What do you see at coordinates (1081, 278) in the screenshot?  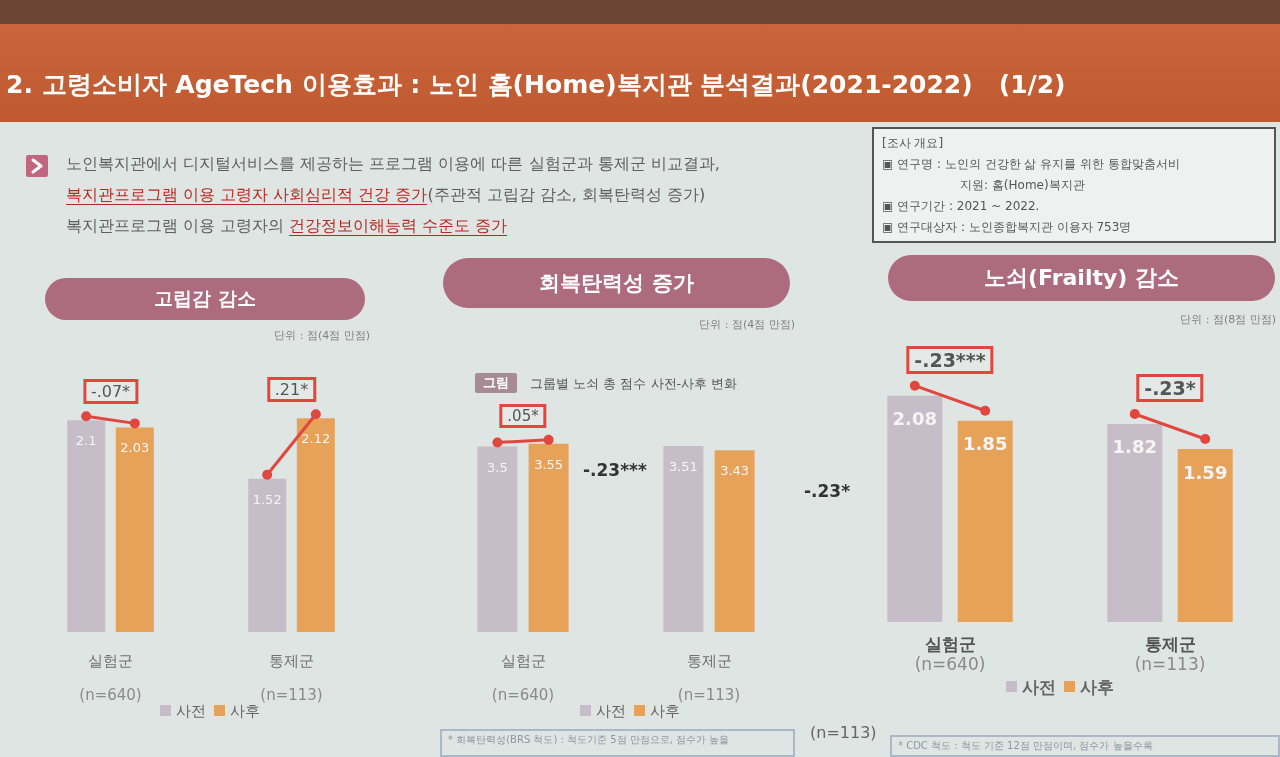 I see `chart-title: 노쇠(Frailty) 감소` at bounding box center [1081, 278].